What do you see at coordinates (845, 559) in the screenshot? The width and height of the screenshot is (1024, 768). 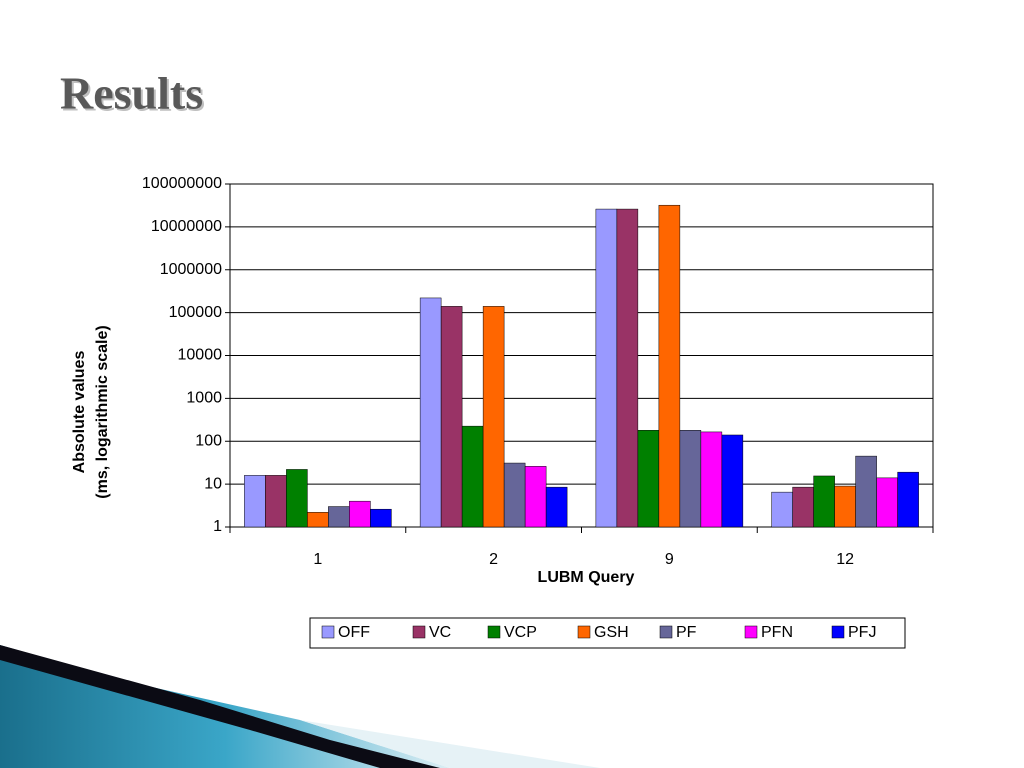 I see `x-tick-label: 12` at bounding box center [845, 559].